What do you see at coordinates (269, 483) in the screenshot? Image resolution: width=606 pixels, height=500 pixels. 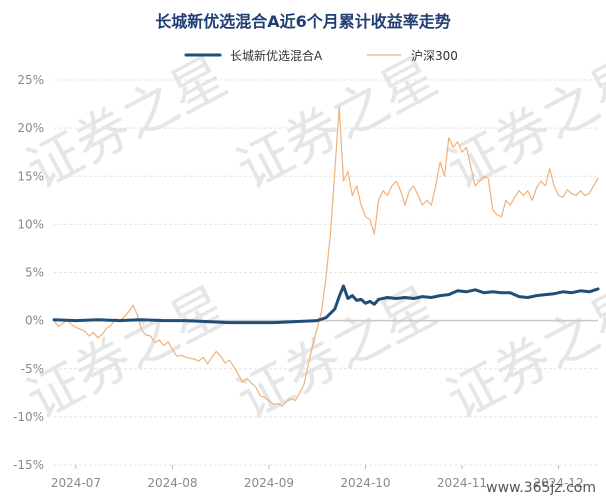 I see `x-tick-label: 2024-09` at bounding box center [269, 483].